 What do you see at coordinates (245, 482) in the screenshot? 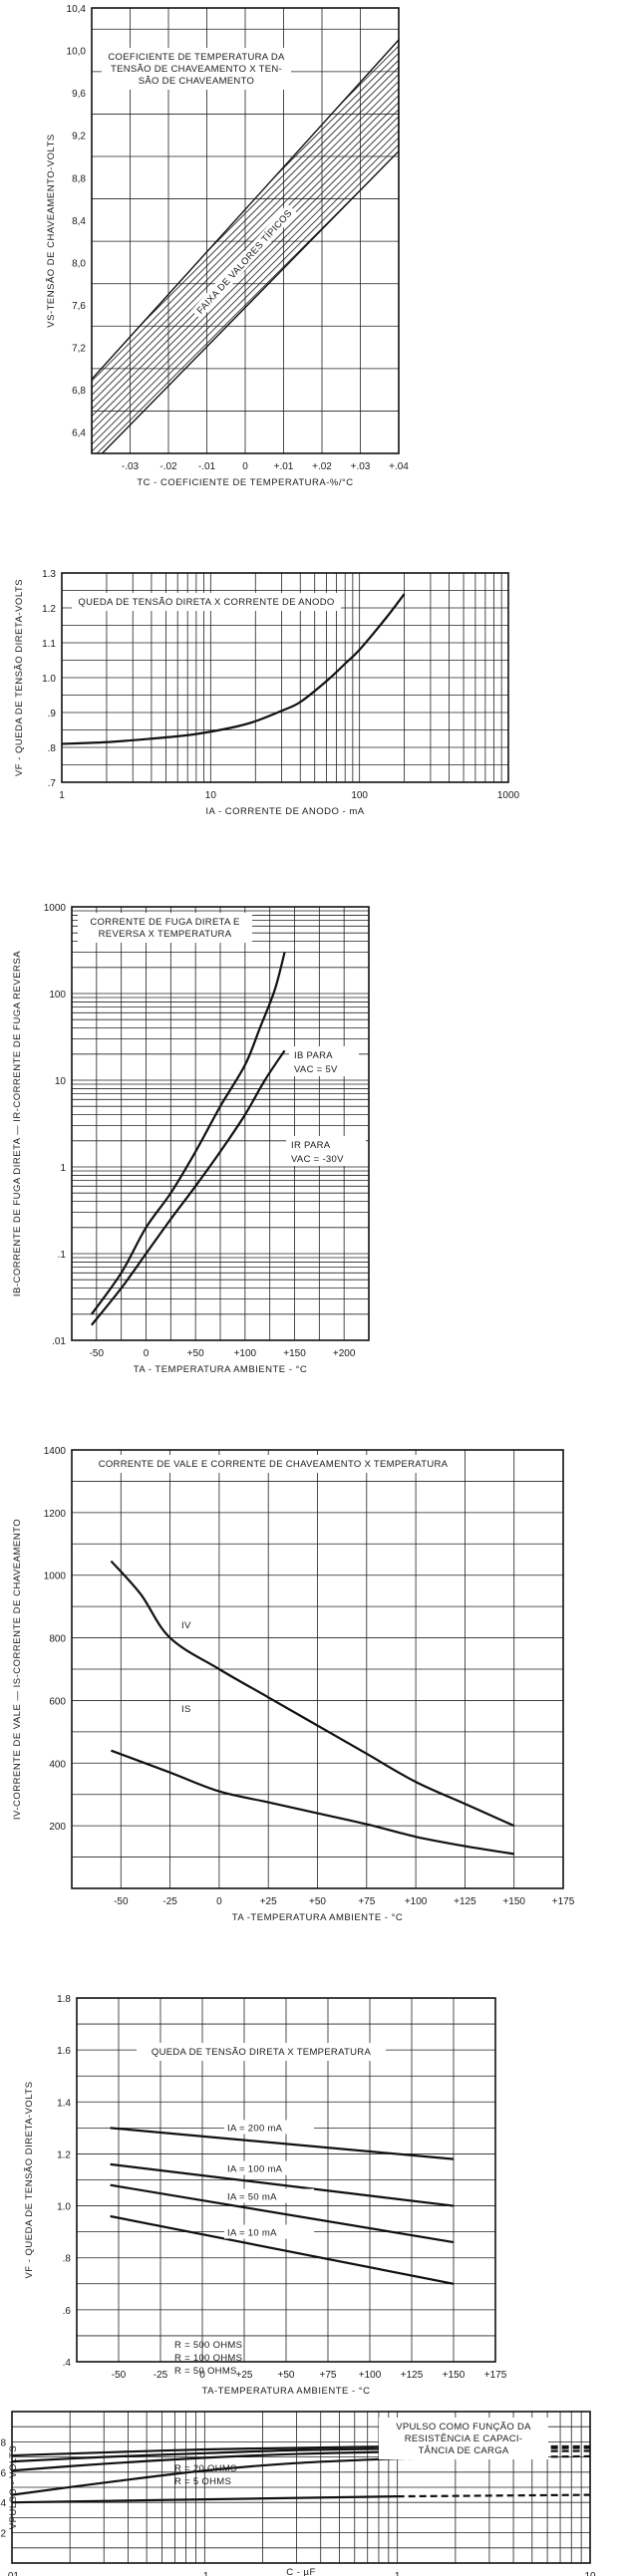
I see `x-axis-label: TC - COEFICIENTE DE TEMPERATURA-%/°C` at bounding box center [245, 482].